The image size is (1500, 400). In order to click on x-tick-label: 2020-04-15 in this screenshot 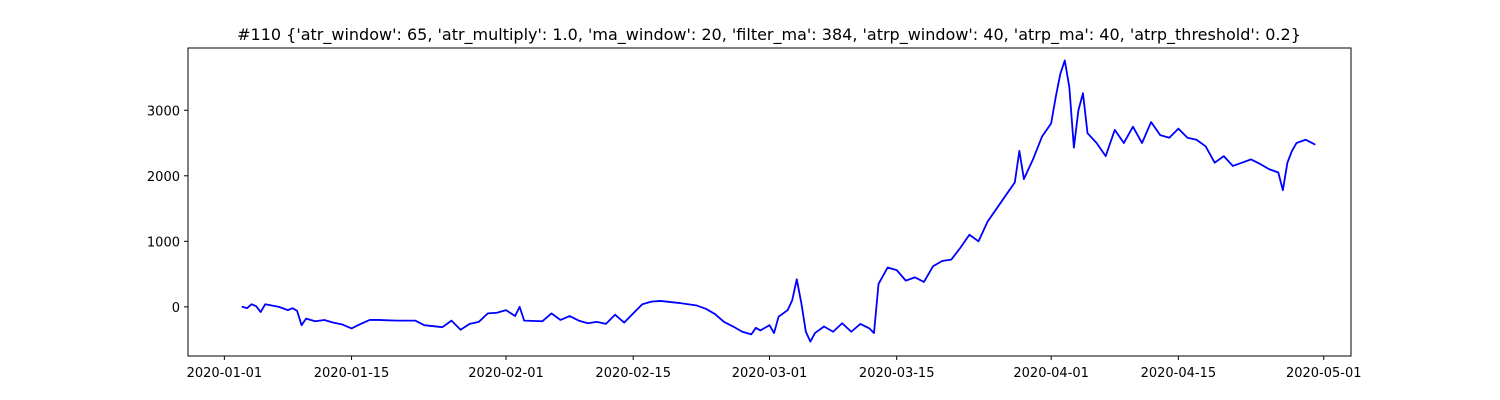, I will do `click(1179, 373)`.